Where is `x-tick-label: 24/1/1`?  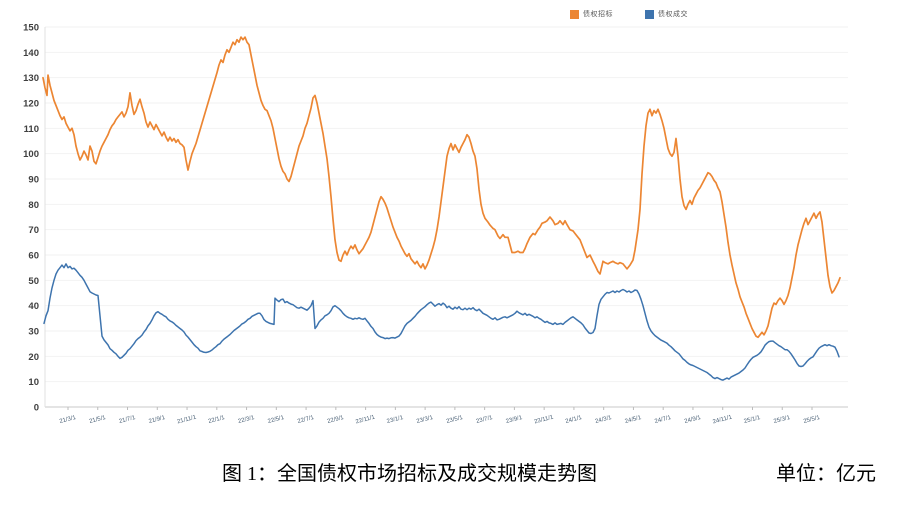
x-tick-label: 24/1/1 is located at coordinates (574, 420).